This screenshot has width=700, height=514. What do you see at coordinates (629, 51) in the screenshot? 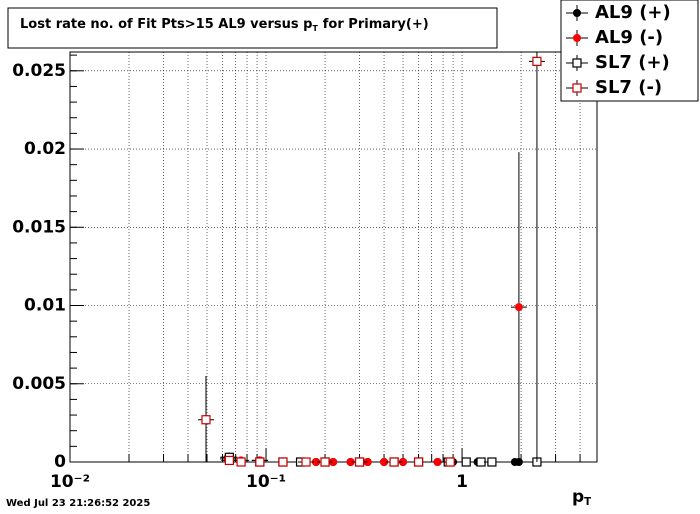
I see `legend-box` at bounding box center [629, 51].